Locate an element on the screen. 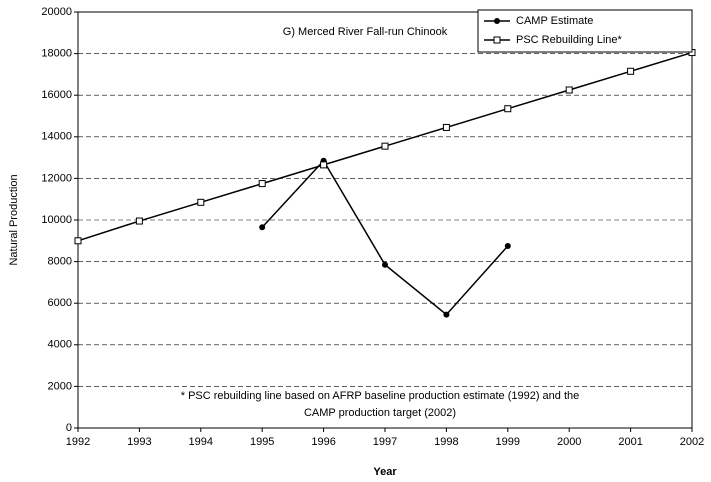 This screenshot has width=711, height=482. x-tick-label: 2000 is located at coordinates (569, 442).